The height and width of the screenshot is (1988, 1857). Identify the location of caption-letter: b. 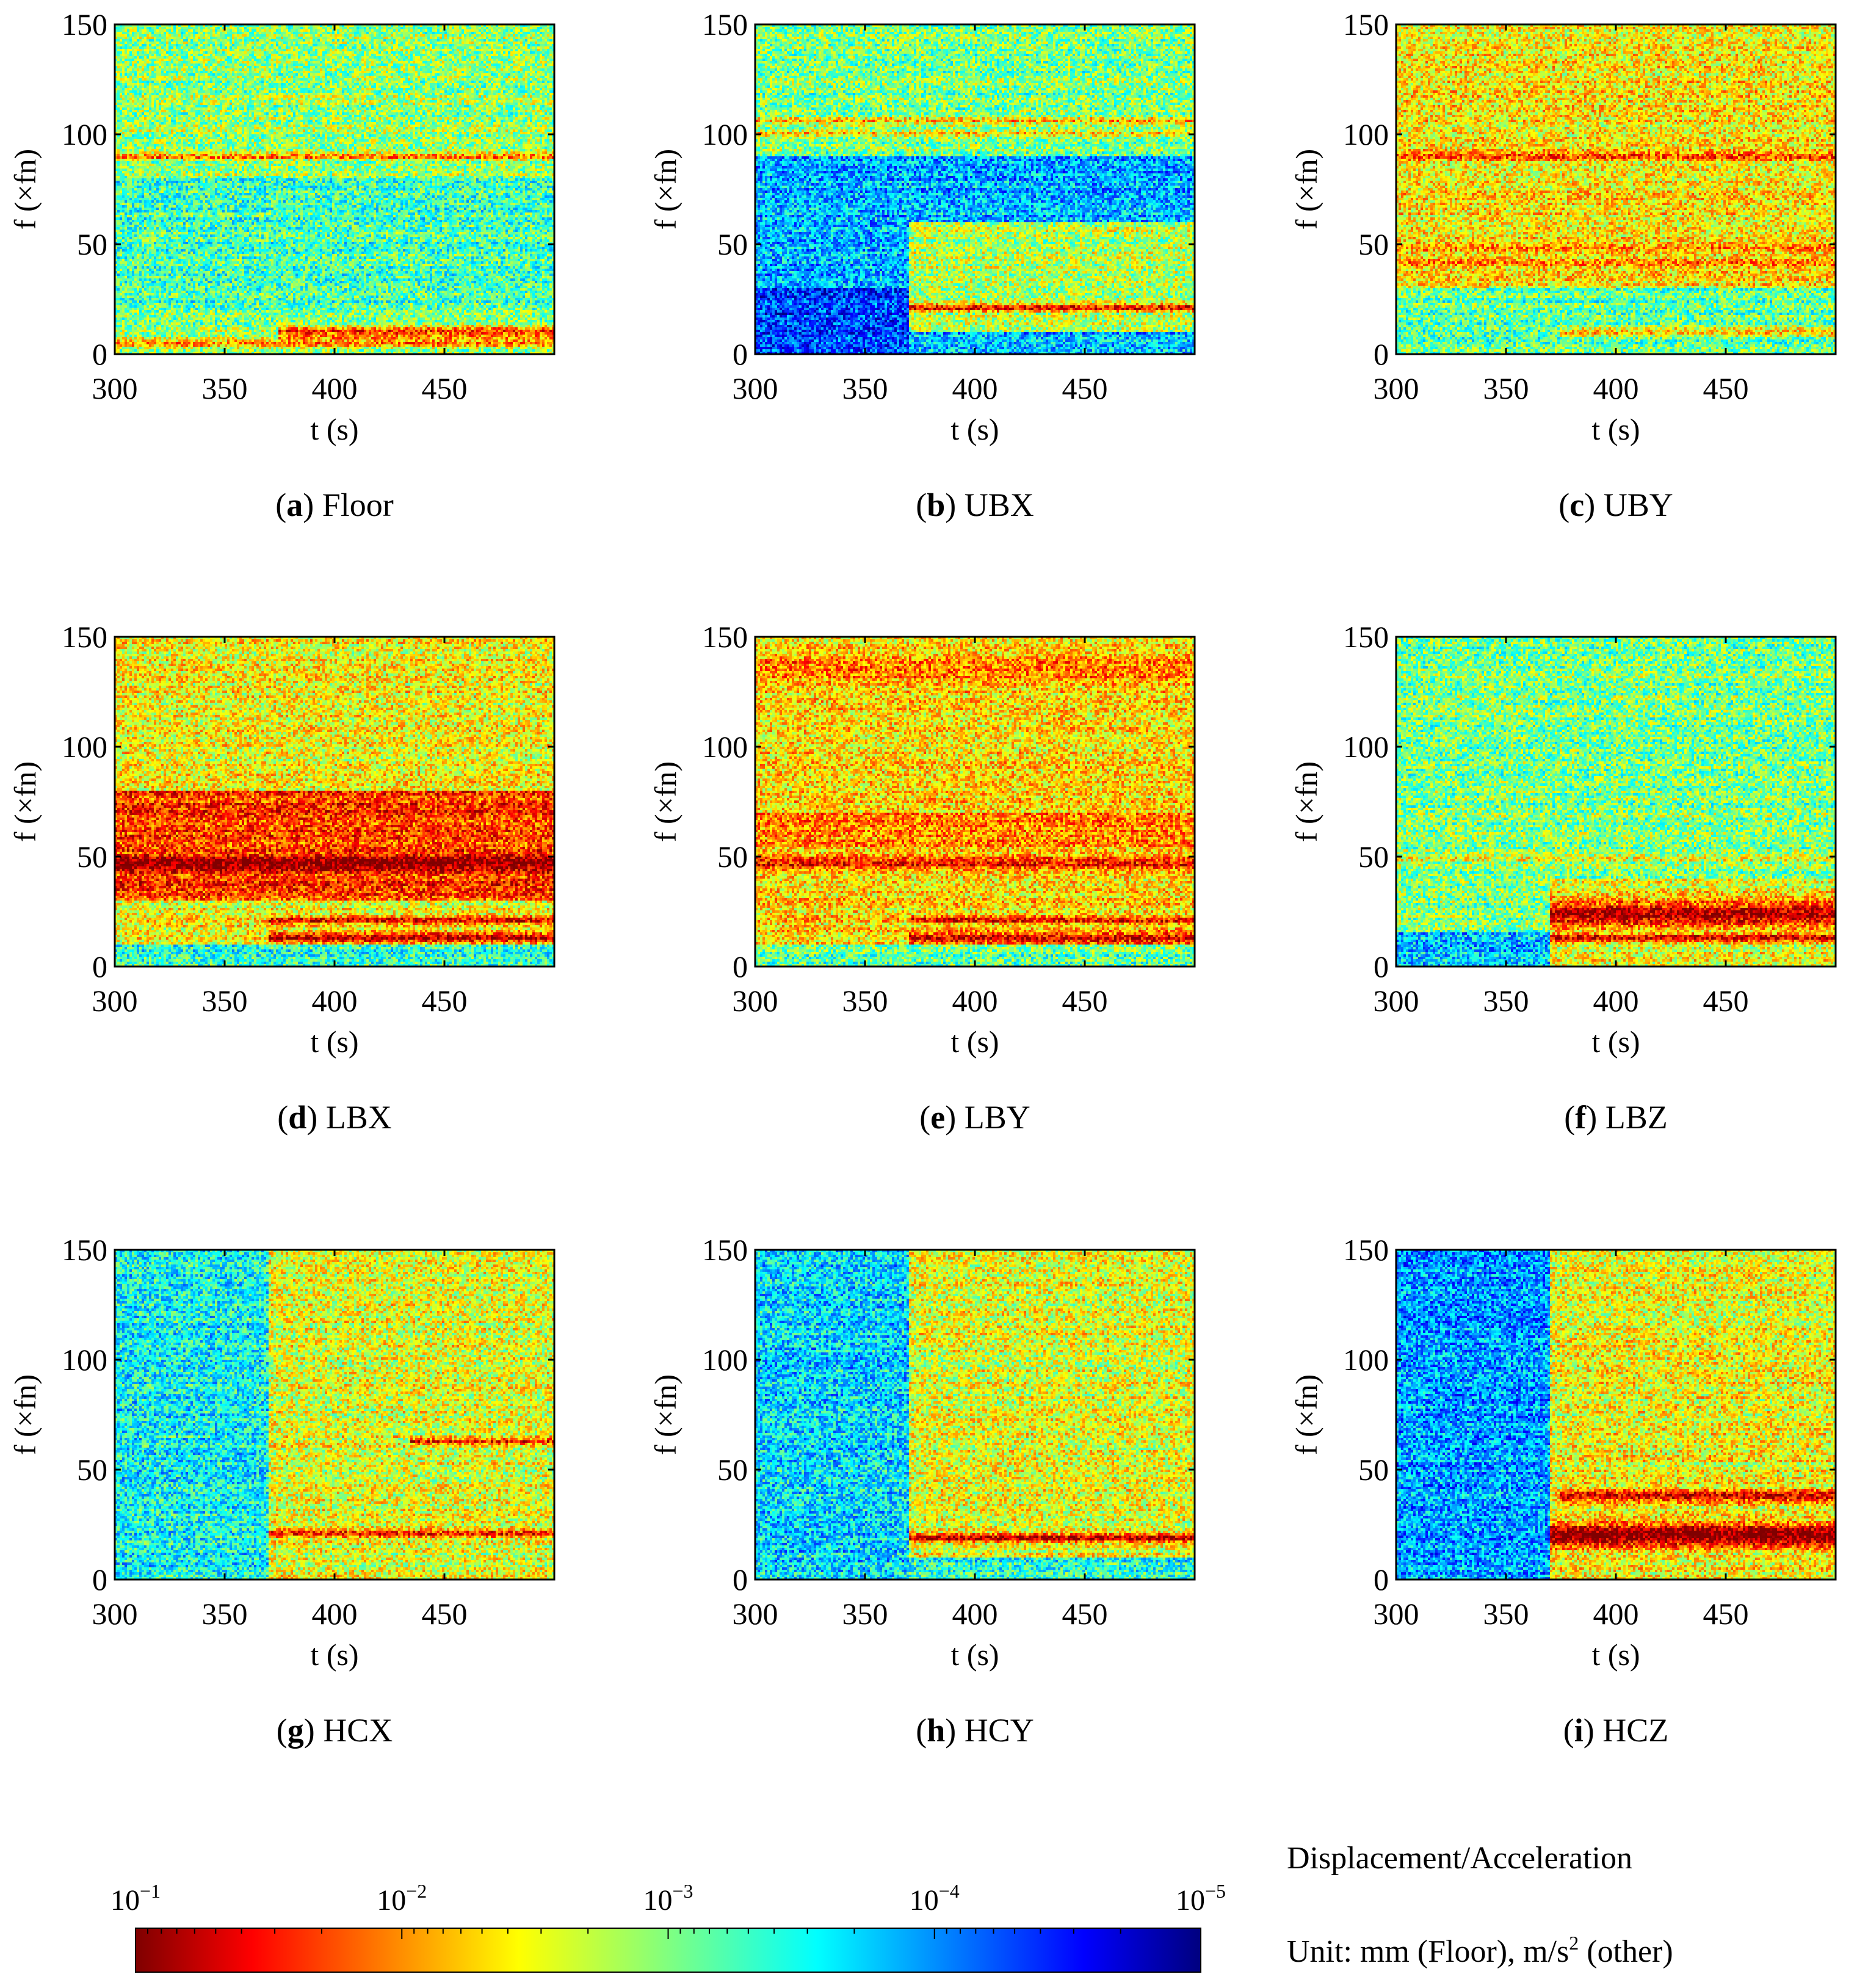
(936, 505).